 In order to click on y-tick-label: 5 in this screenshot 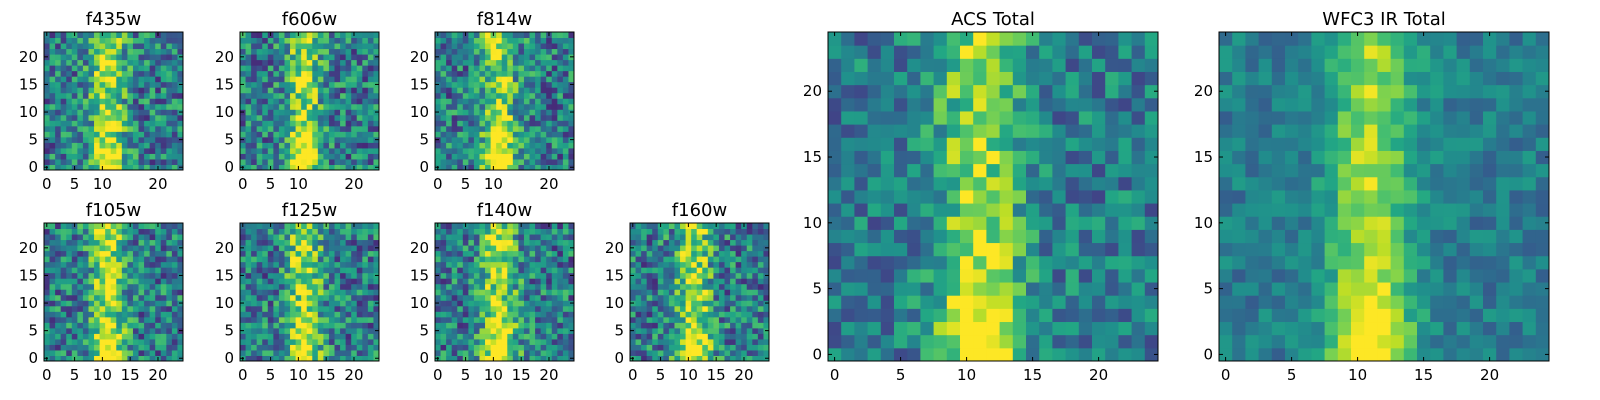, I will do `click(424, 331)`.